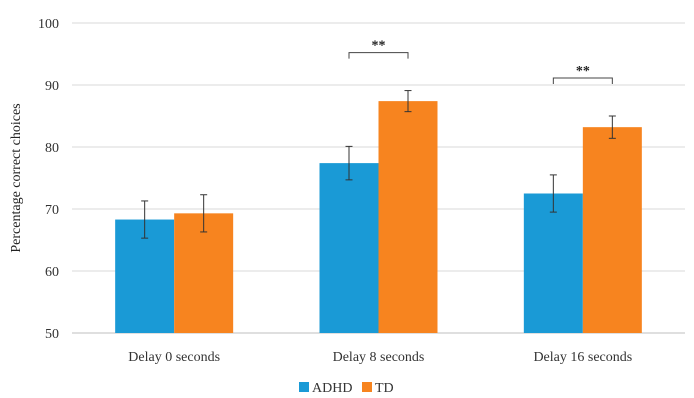 This screenshot has width=694, height=398. I want to click on y-axis-label: Percentage correct choices, so click(16, 177).